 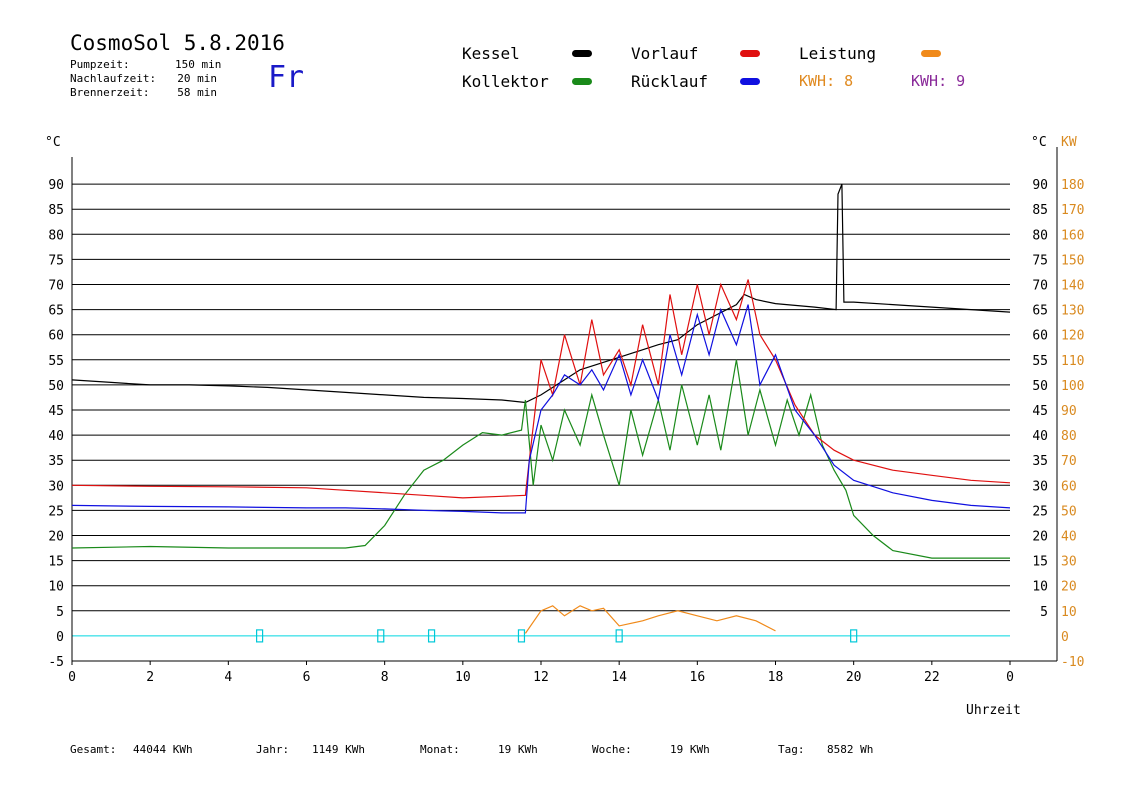 What do you see at coordinates (56, 537) in the screenshot?
I see `y-tick-label-left: 20` at bounding box center [56, 537].